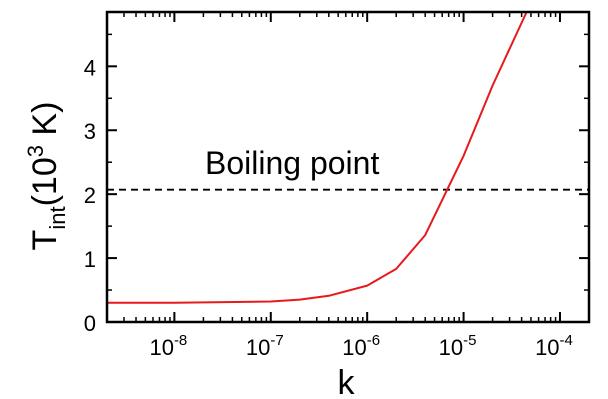 The height and width of the screenshot is (399, 608). I want to click on y-tick-label: 4, so click(90, 67).